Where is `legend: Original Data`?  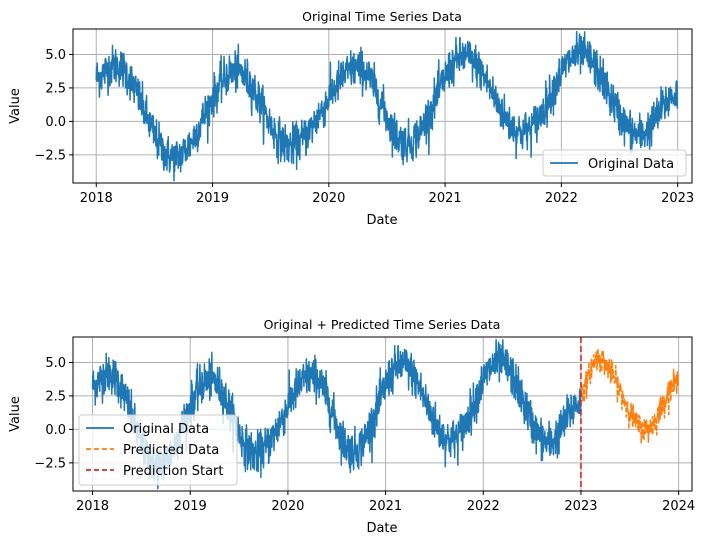 legend: Original Data is located at coordinates (614, 163).